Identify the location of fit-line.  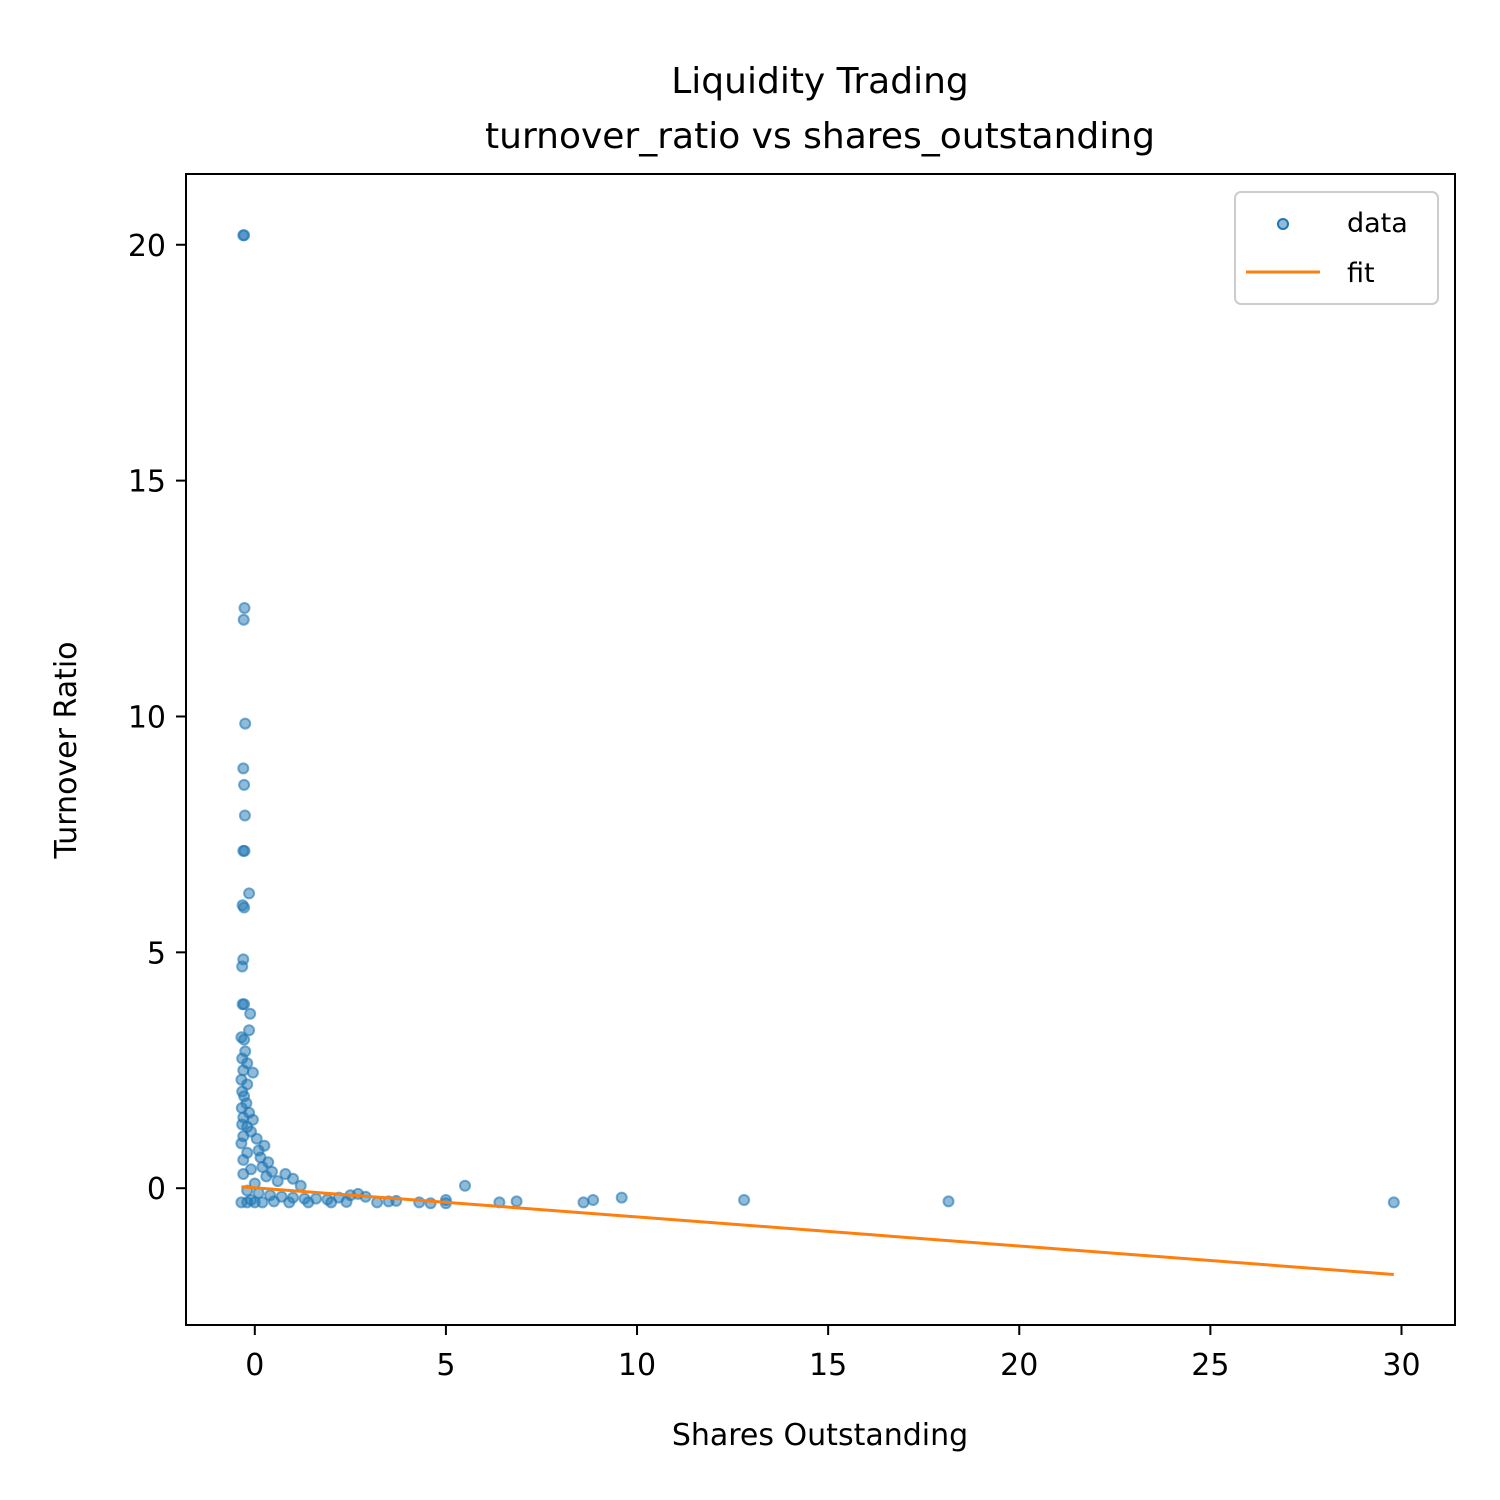
(817, 1230).